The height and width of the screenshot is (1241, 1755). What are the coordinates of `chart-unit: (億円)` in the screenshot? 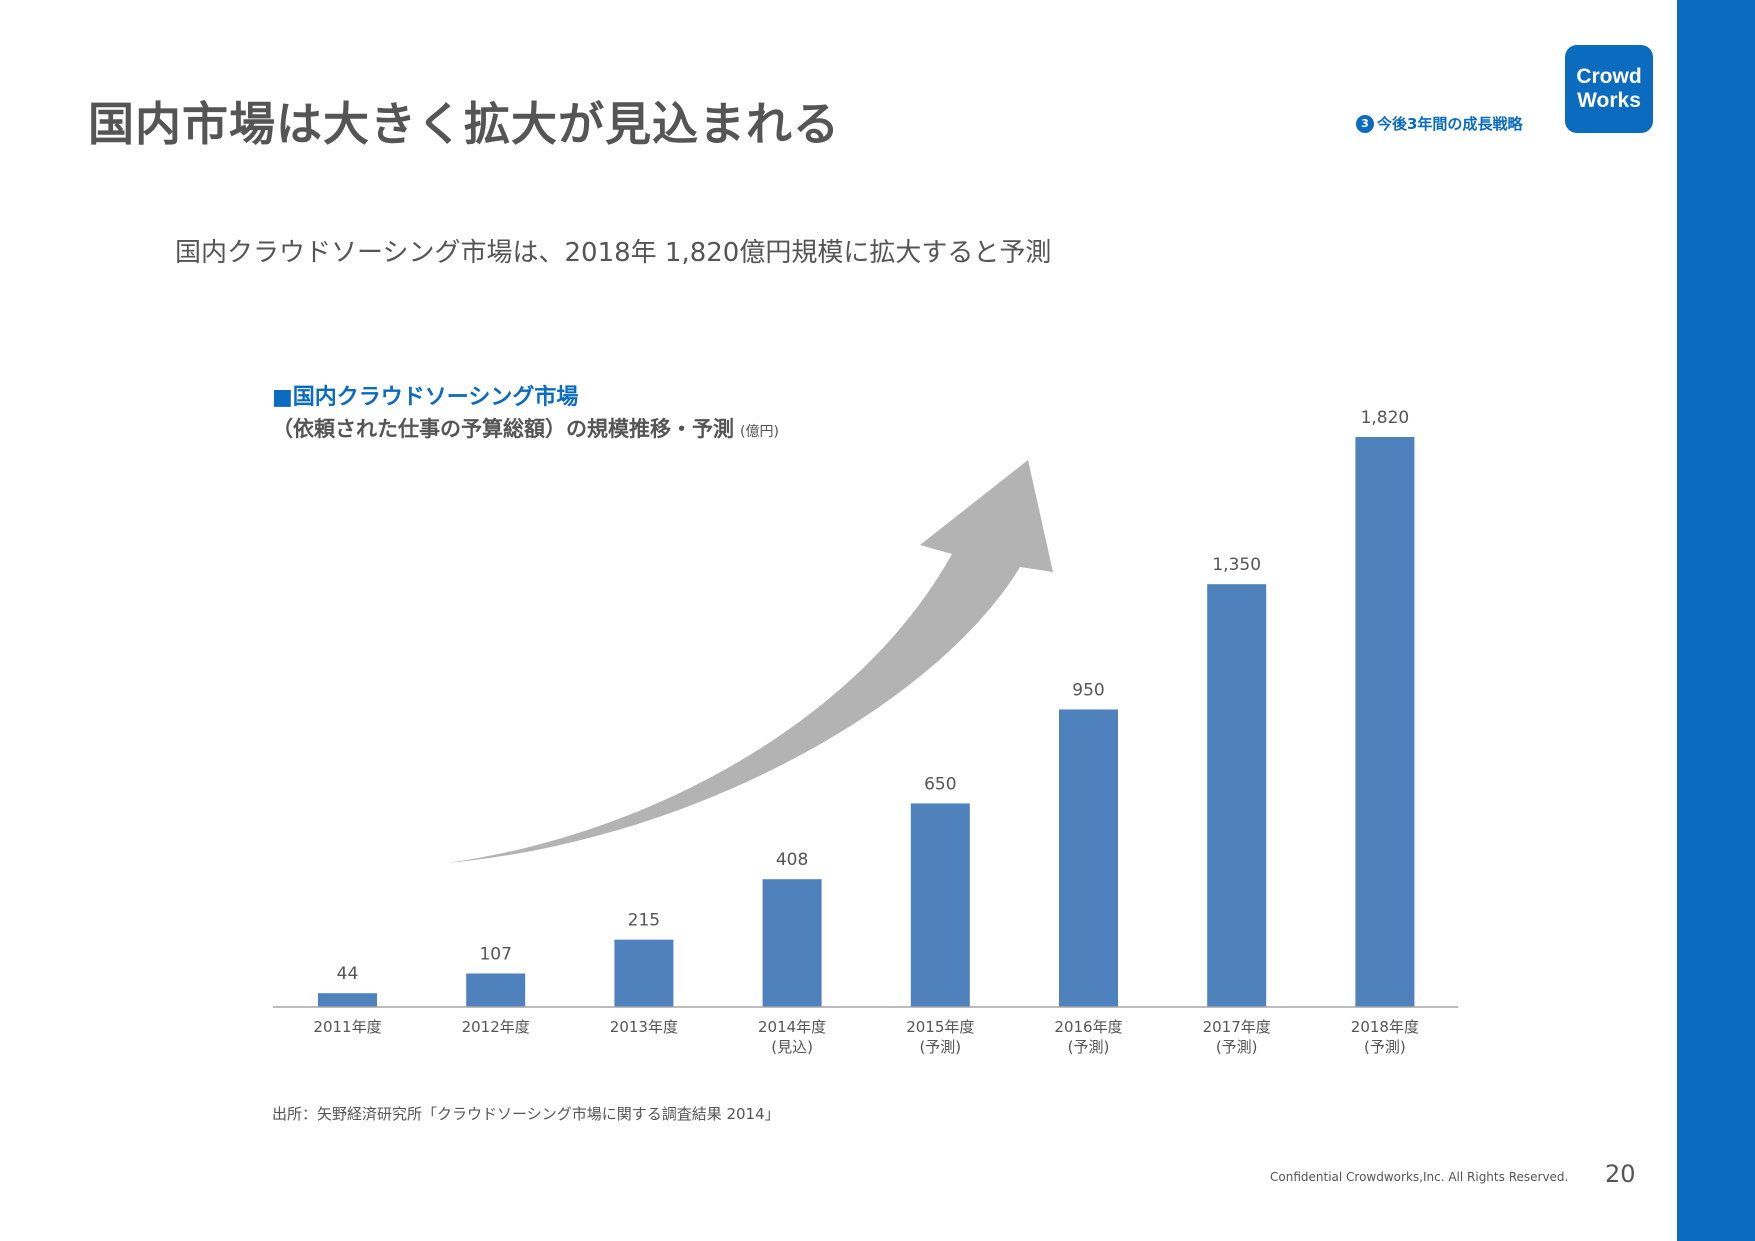 It's located at (759, 432).